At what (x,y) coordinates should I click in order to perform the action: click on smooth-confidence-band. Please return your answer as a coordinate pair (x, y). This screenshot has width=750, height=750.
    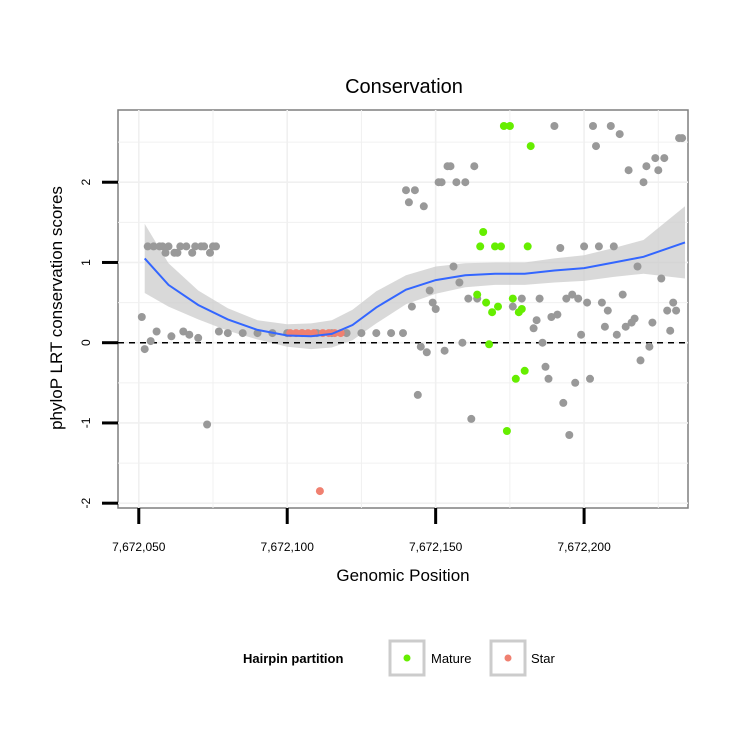
    Looking at the image, I should click on (414, 278).